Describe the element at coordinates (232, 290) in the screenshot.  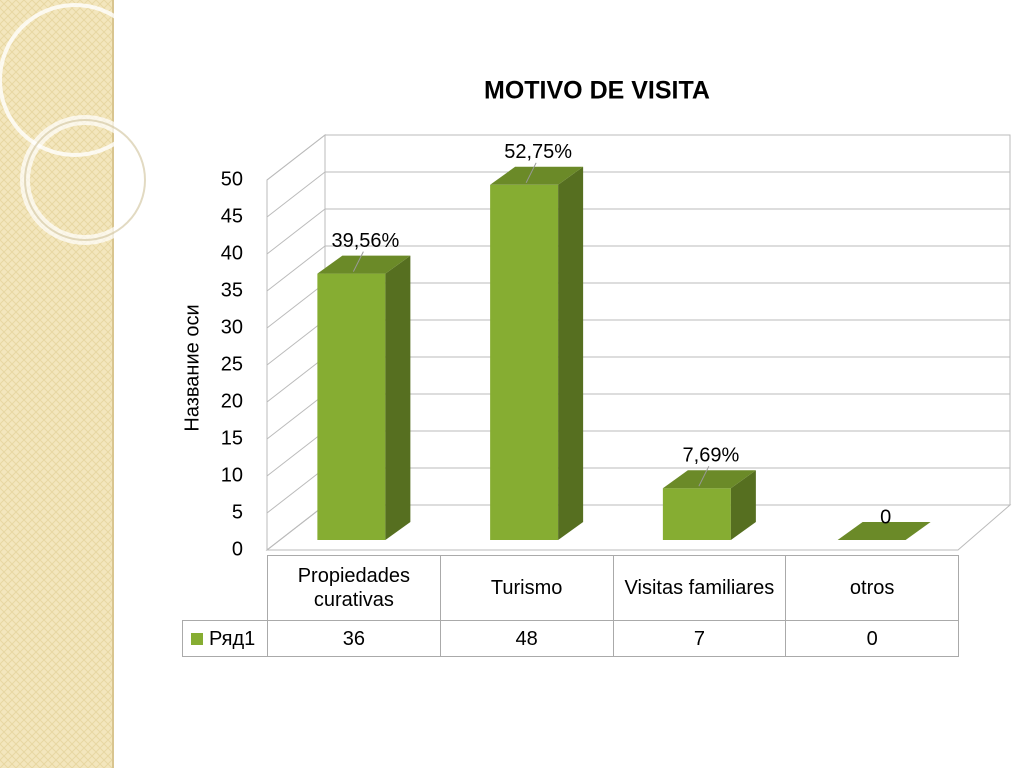
I see `y-tick-label: 35` at that location.